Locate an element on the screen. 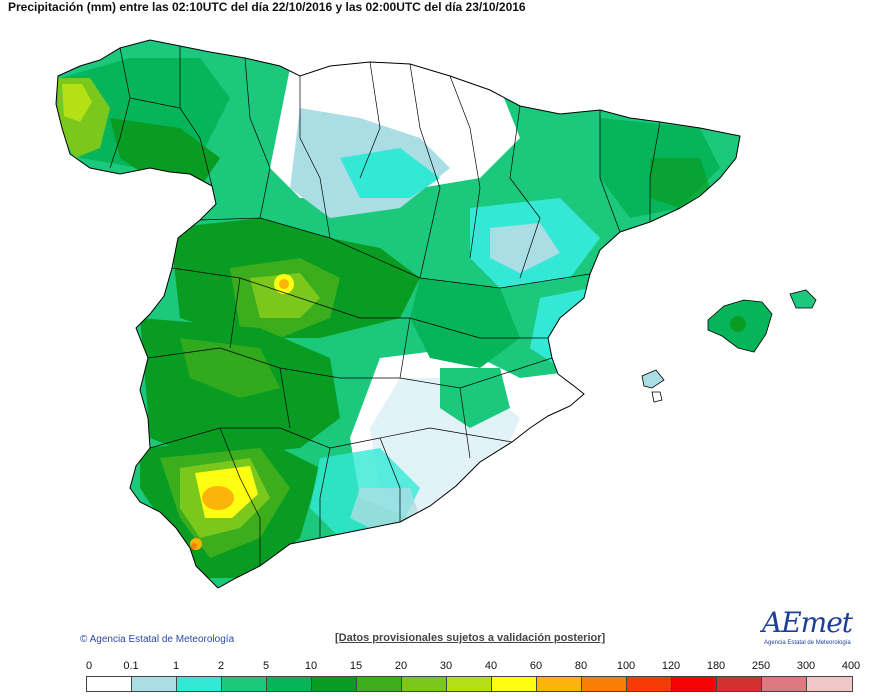 The image size is (870, 696). legend-threshold-label: 10 is located at coordinates (311, 666).